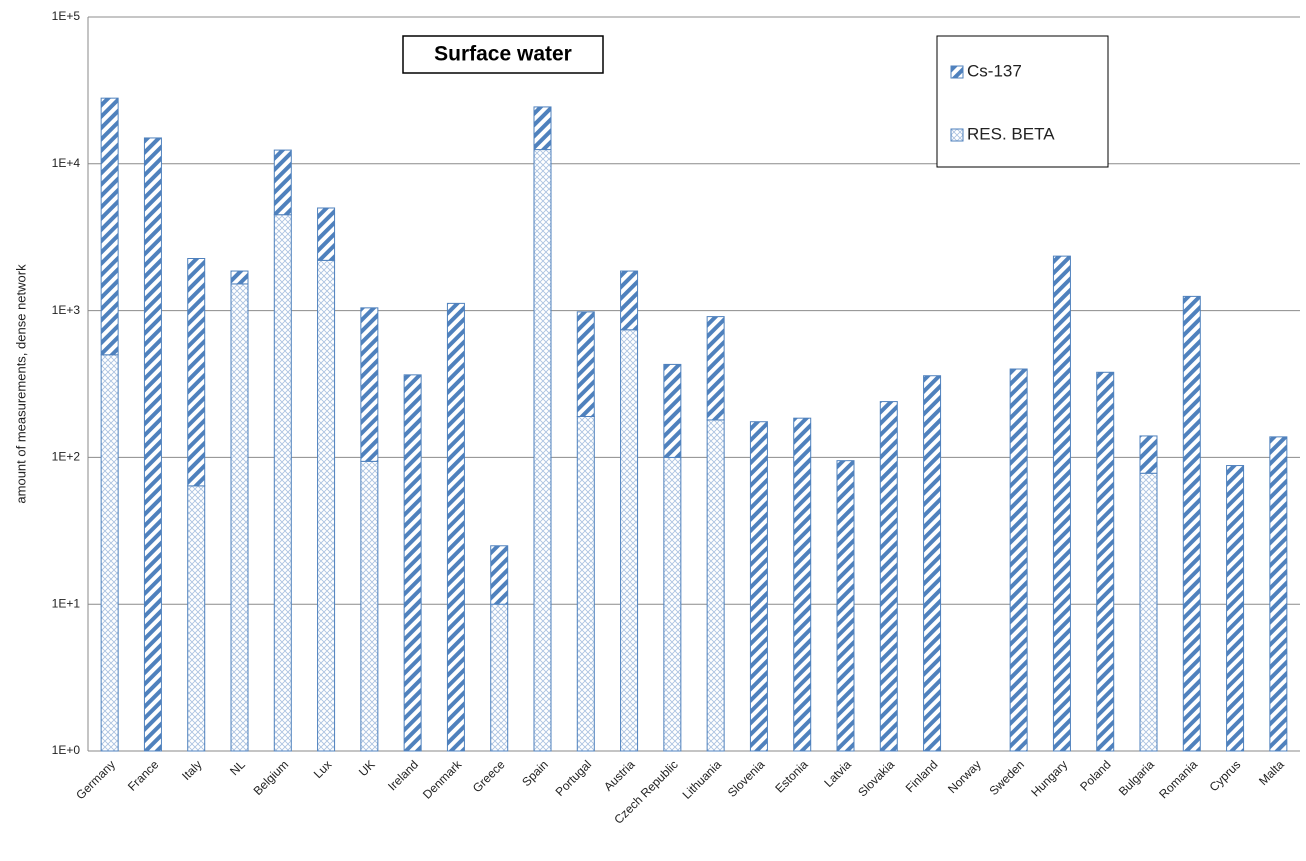 This screenshot has height=861, width=1306. I want to click on x-tick-label: Spain, so click(535, 773).